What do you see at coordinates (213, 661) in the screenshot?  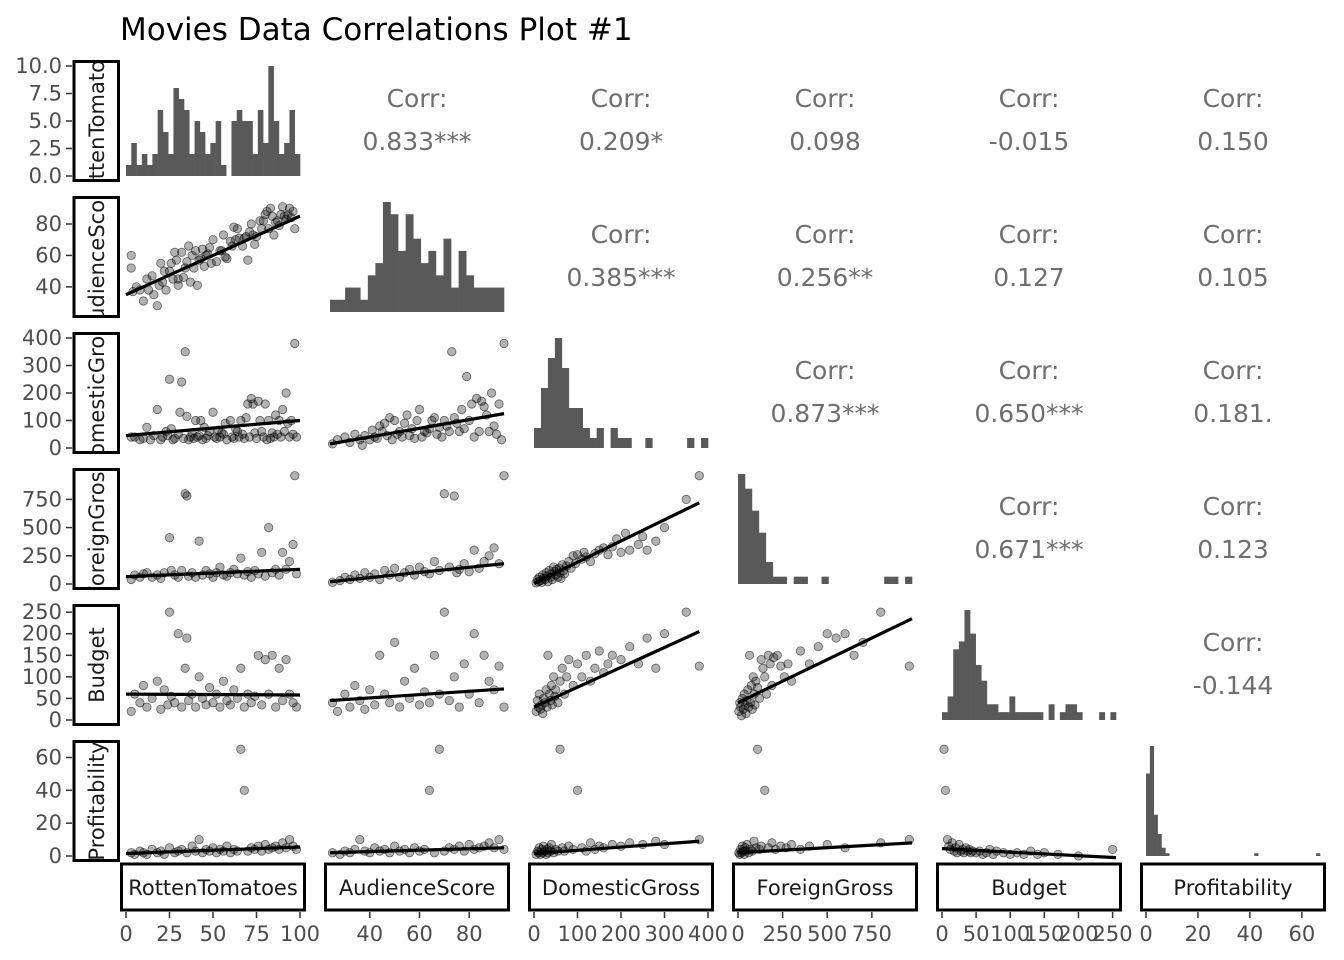 I see `scatter-RottenTomatoes-Budget` at bounding box center [213, 661].